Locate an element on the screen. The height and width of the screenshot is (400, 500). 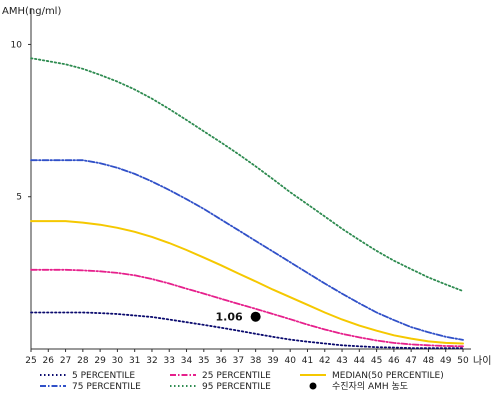
legend-label: 25 PERCENTILE is located at coordinates (236, 376).